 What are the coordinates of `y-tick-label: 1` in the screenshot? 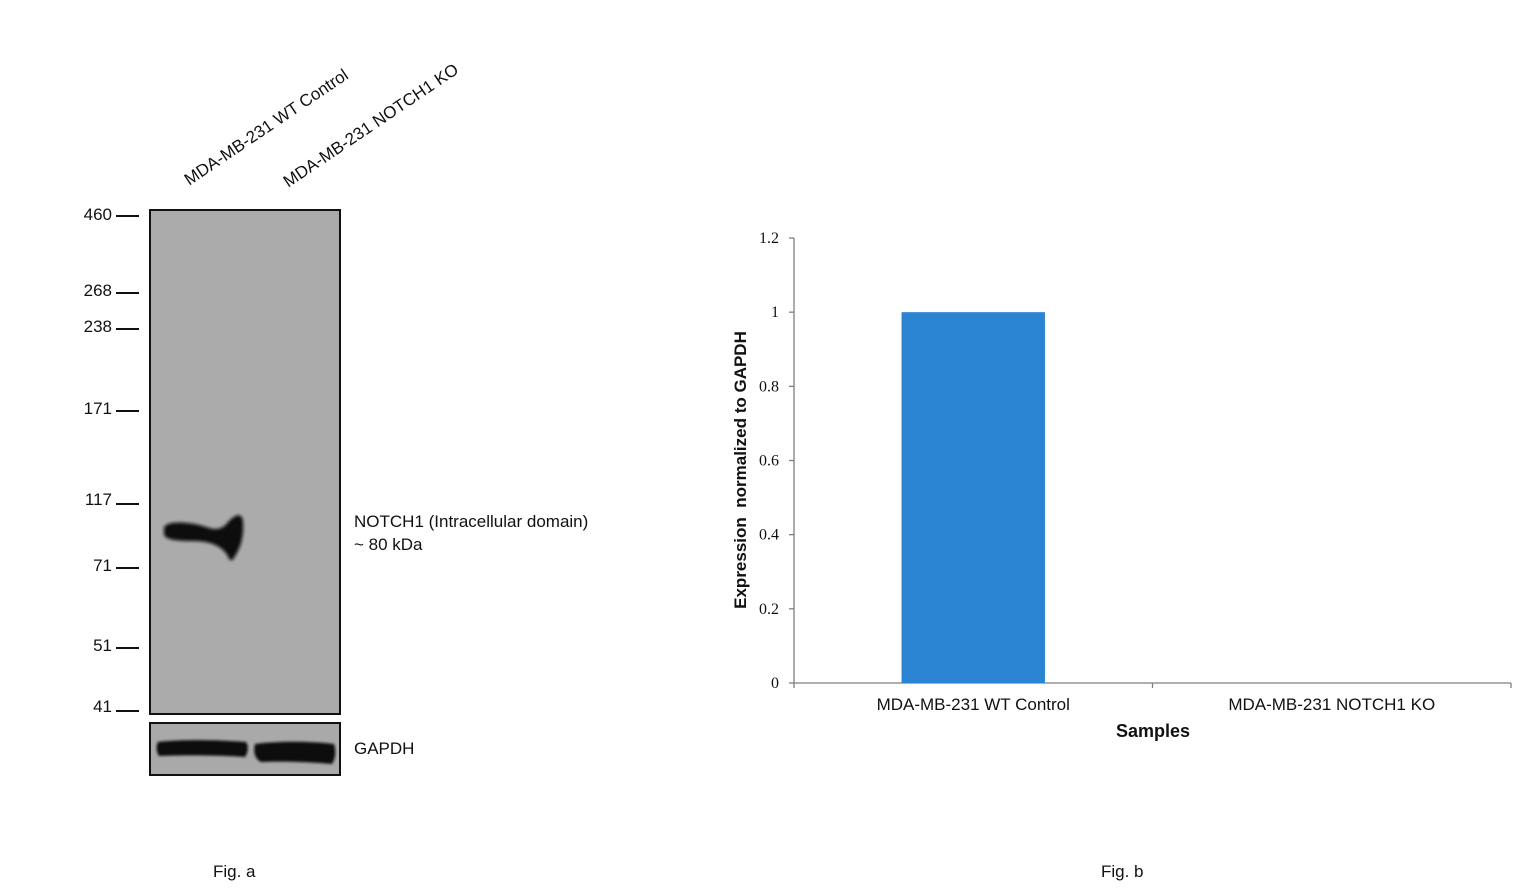 It's located at (775, 312).